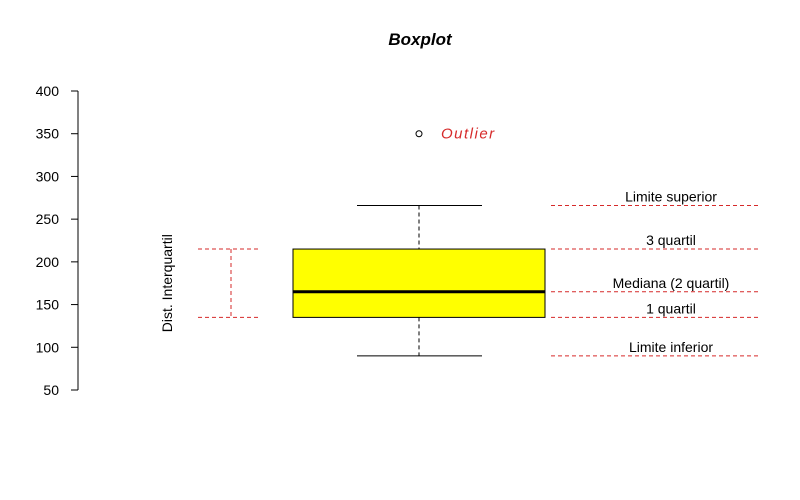 This screenshot has width=800, height=500. Describe the element at coordinates (48, 134) in the screenshot. I see `y-tick-label: 350` at that location.